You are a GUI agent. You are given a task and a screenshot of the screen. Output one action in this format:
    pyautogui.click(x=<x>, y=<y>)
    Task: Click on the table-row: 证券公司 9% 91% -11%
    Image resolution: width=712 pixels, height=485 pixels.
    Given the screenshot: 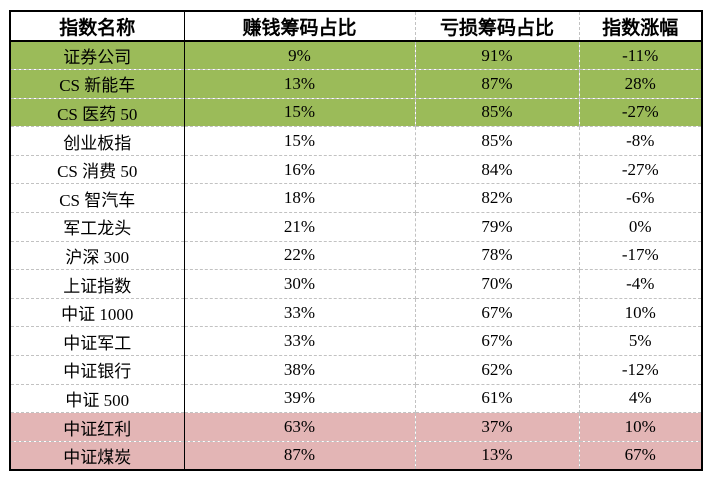 What is the action you would take?
    pyautogui.click(x=356, y=56)
    